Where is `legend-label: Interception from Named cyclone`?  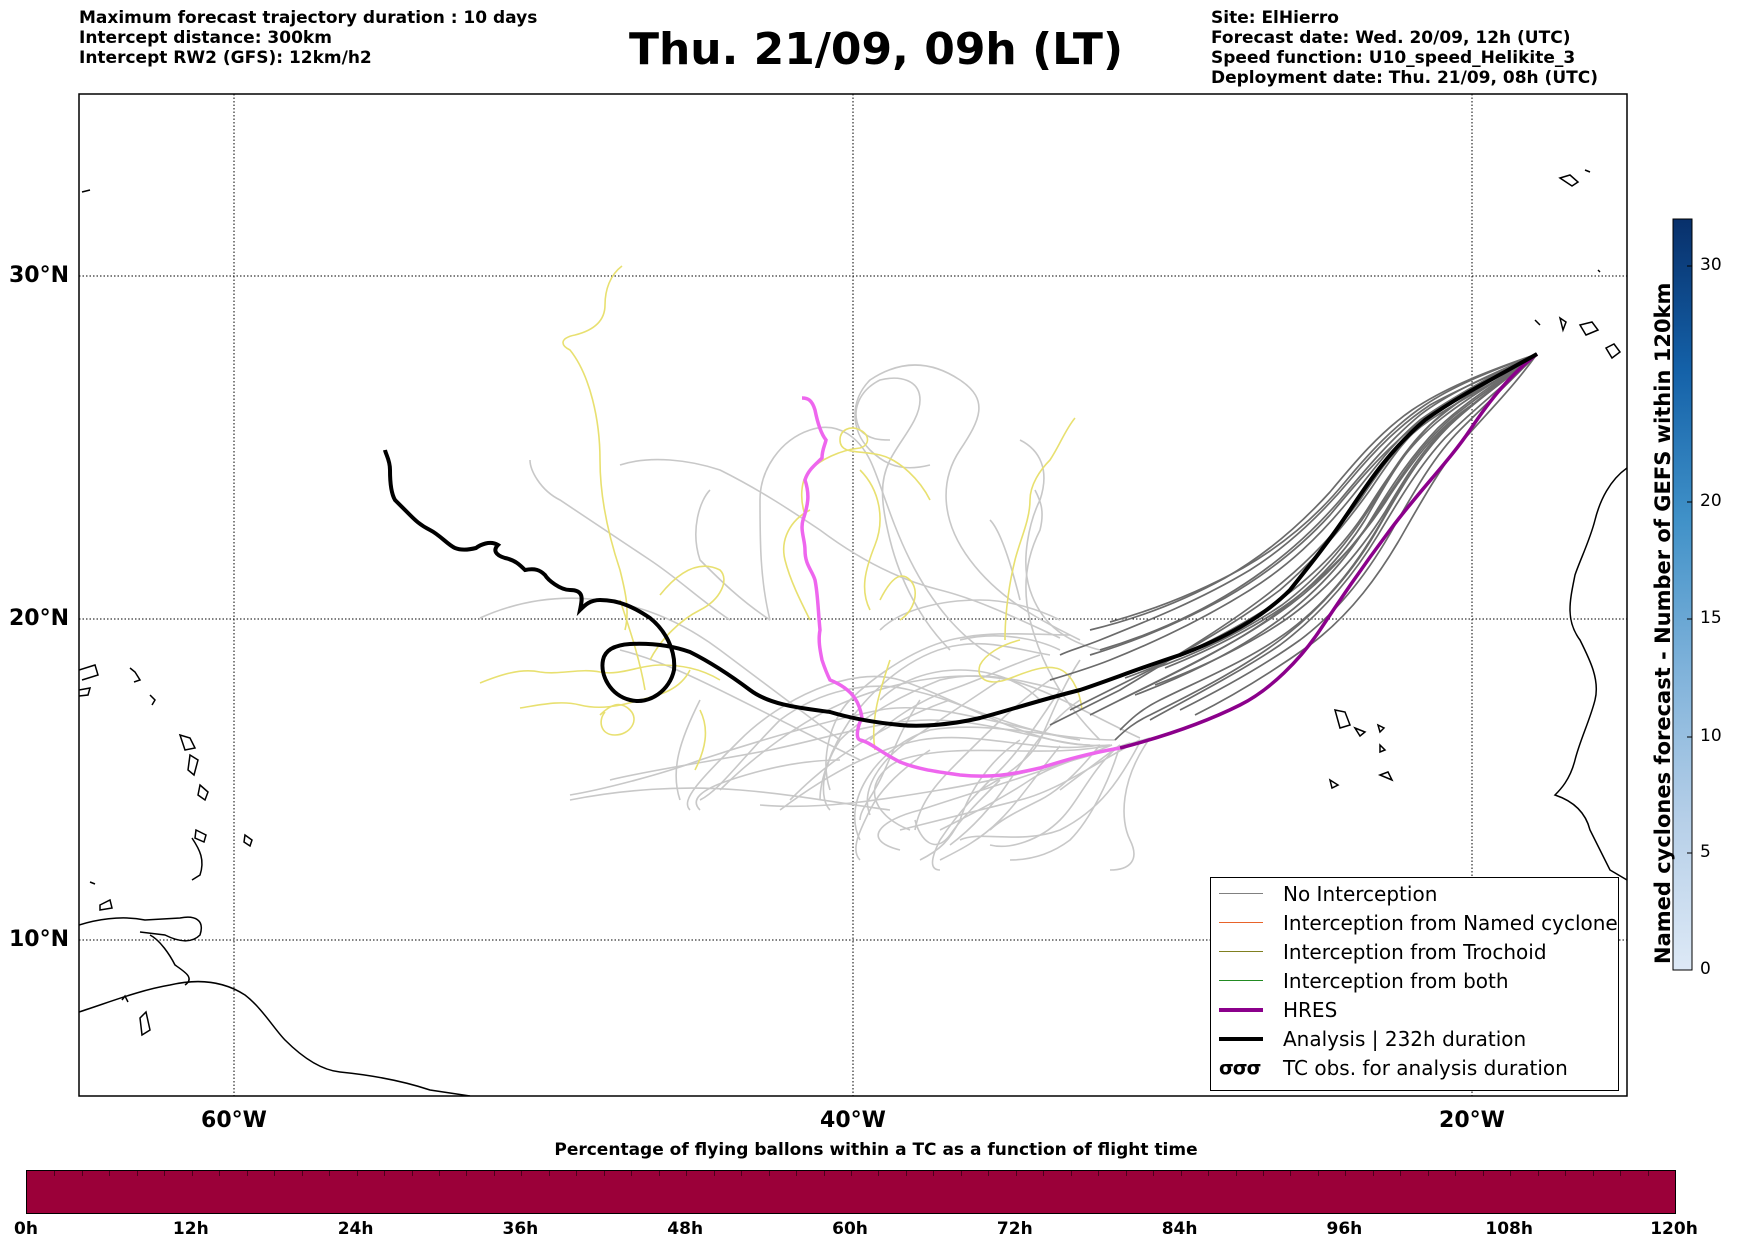
legend-label: Interception from Named cyclone is located at coordinates (1450, 922).